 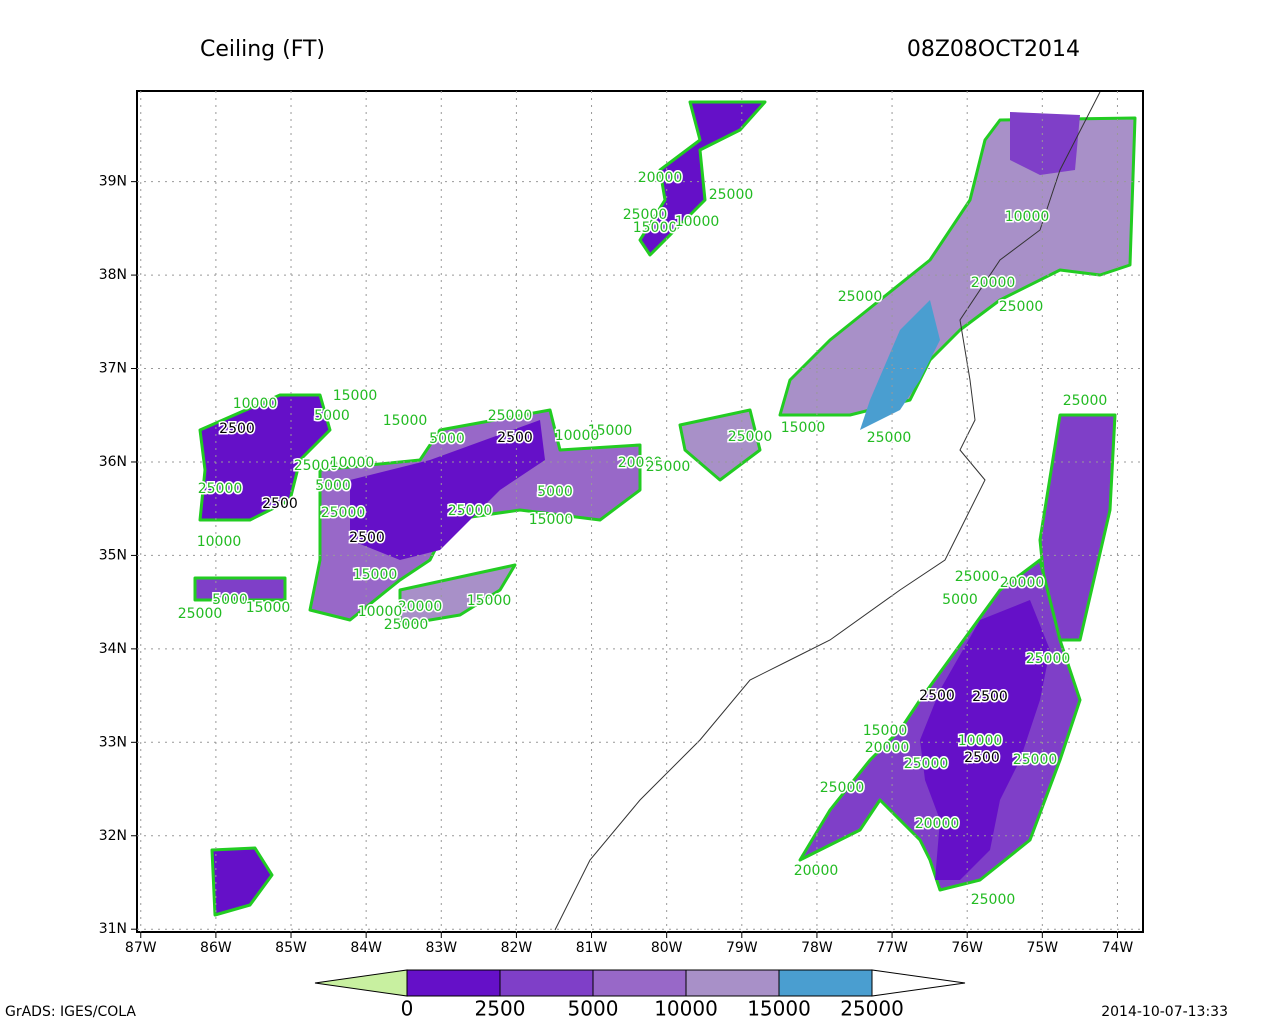 What do you see at coordinates (872, 1009) in the screenshot?
I see `colorbar-label: 25000` at bounding box center [872, 1009].